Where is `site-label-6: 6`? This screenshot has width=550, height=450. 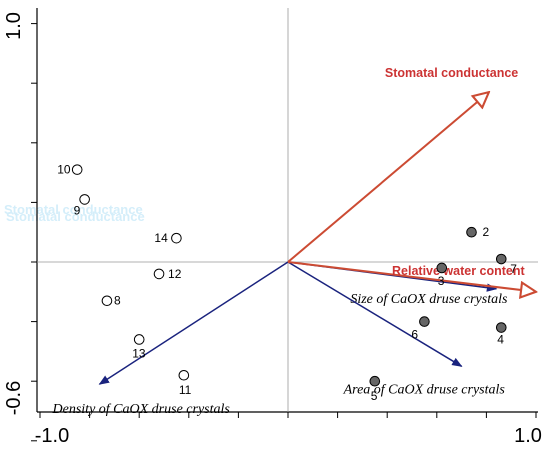
site-label-6: 6 is located at coordinates (414, 335).